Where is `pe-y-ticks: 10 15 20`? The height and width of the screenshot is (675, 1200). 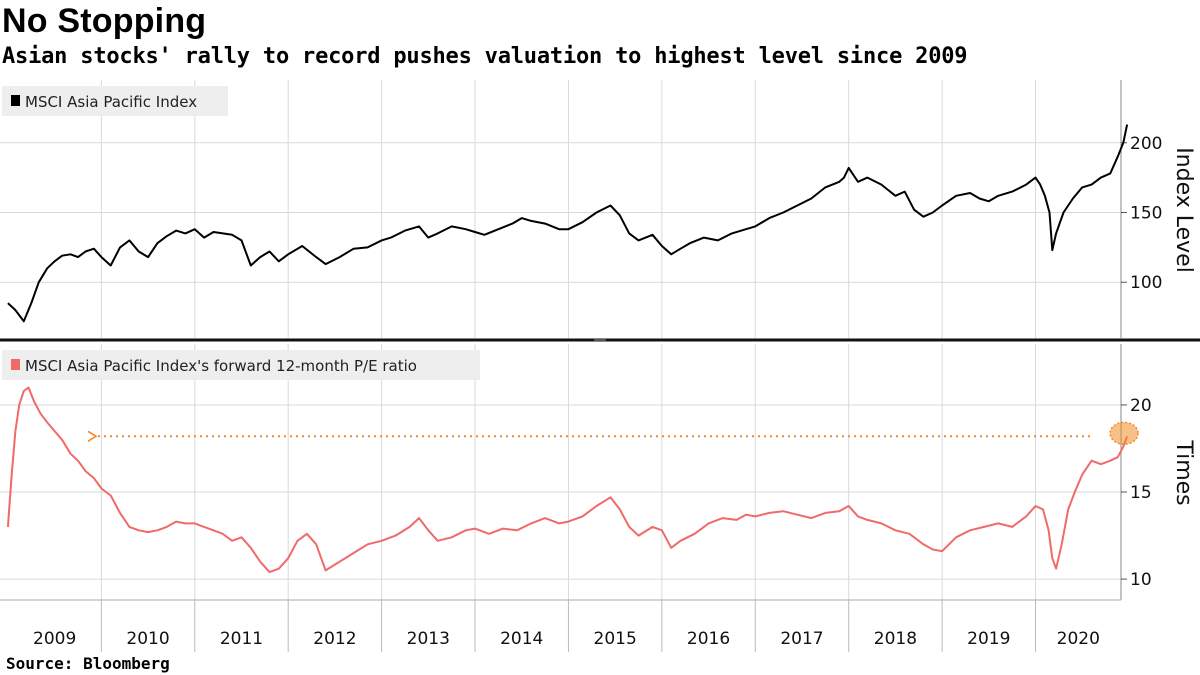
pe-y-ticks: 10 15 20 is located at coordinates (1136, 493).